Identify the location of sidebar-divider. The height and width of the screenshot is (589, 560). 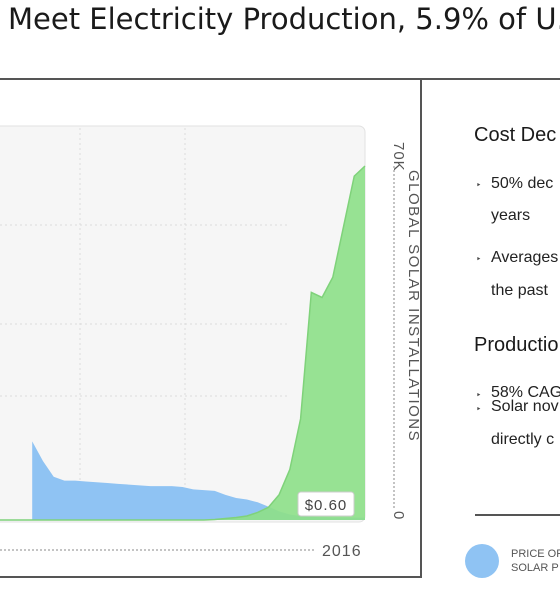
(517, 515).